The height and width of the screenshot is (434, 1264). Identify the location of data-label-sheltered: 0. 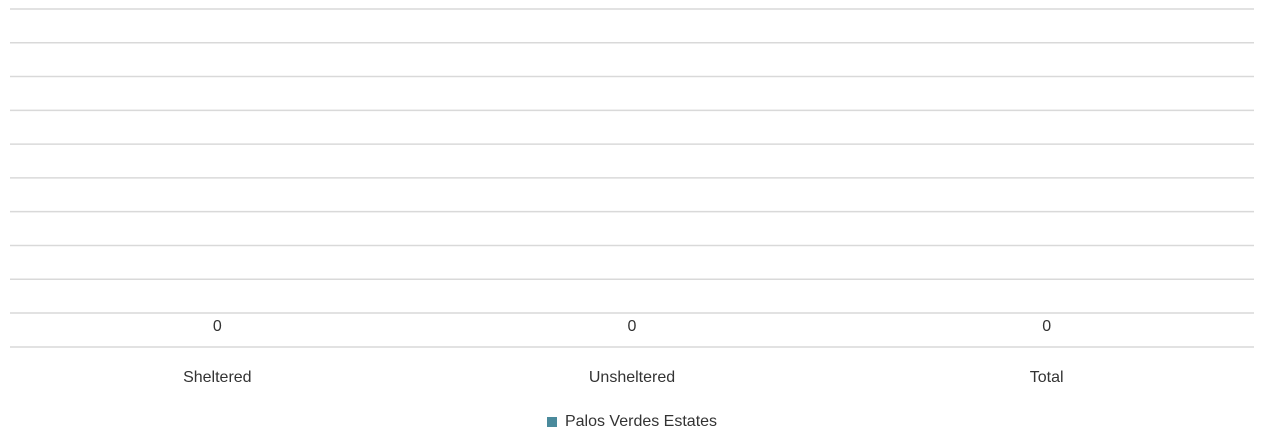
(217, 326).